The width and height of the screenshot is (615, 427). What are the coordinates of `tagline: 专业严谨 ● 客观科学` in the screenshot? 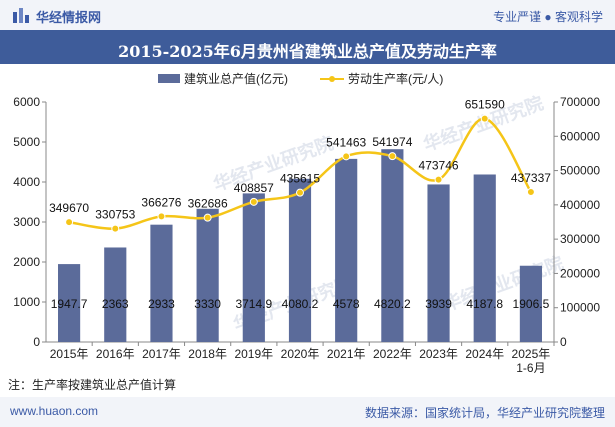 It's located at (548, 17).